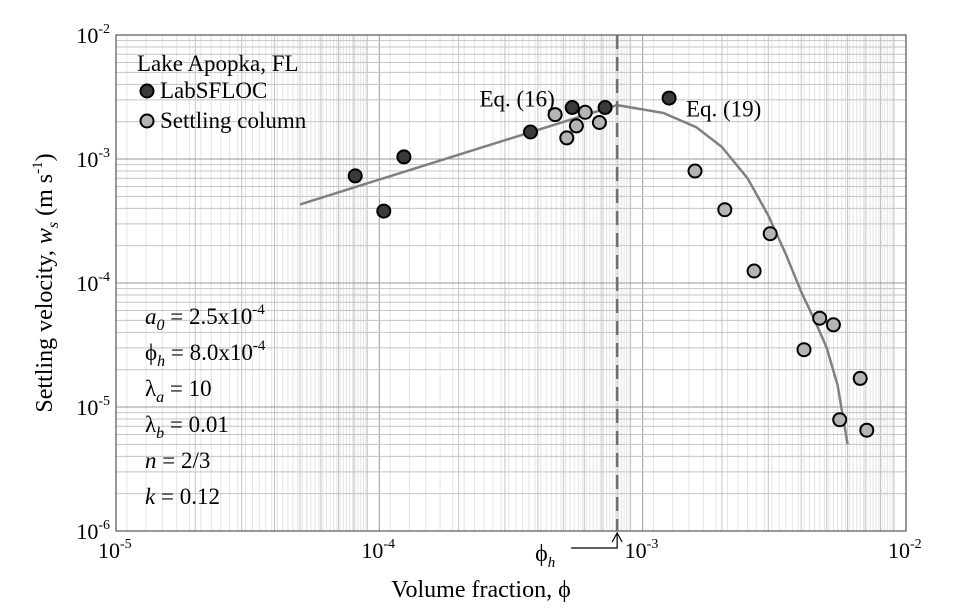 The width and height of the screenshot is (960, 611). I want to click on x-tick-label: 10⁻⁵, so click(115, 550).